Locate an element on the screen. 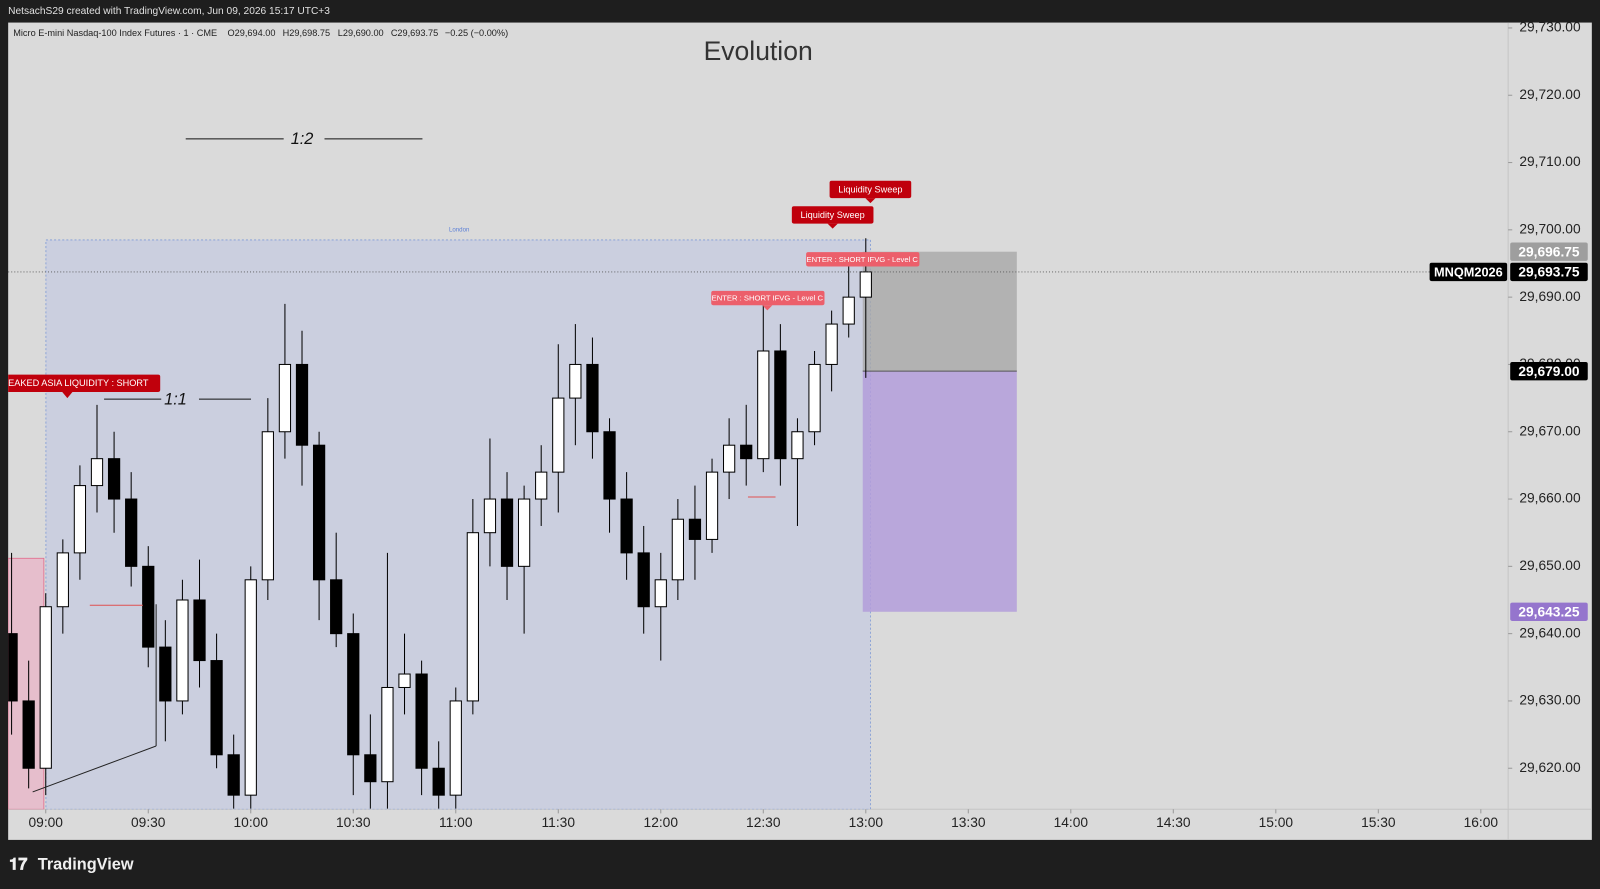 This screenshot has height=889, width=1600. y-tick-label: 29,710.00 is located at coordinates (1550, 161).